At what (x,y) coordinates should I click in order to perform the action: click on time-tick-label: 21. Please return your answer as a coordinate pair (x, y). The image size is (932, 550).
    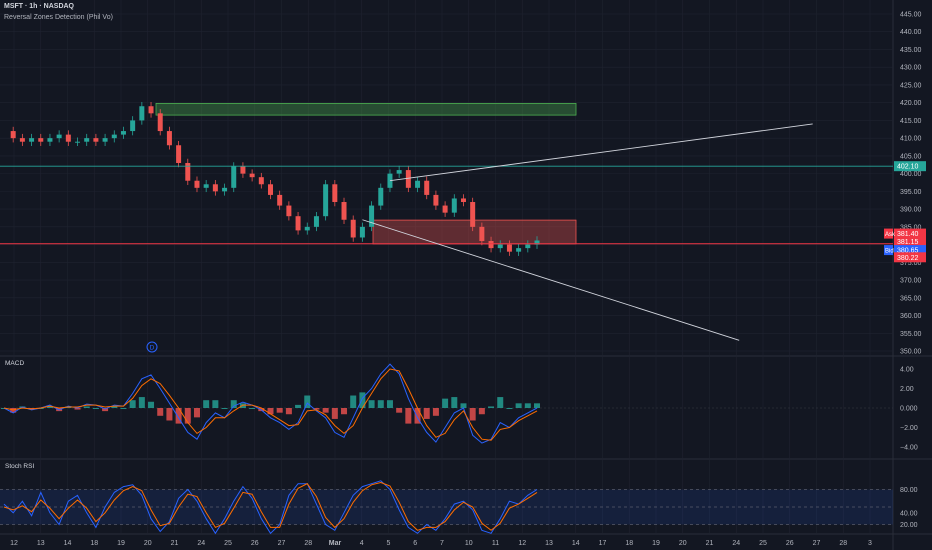
    Looking at the image, I should click on (175, 543).